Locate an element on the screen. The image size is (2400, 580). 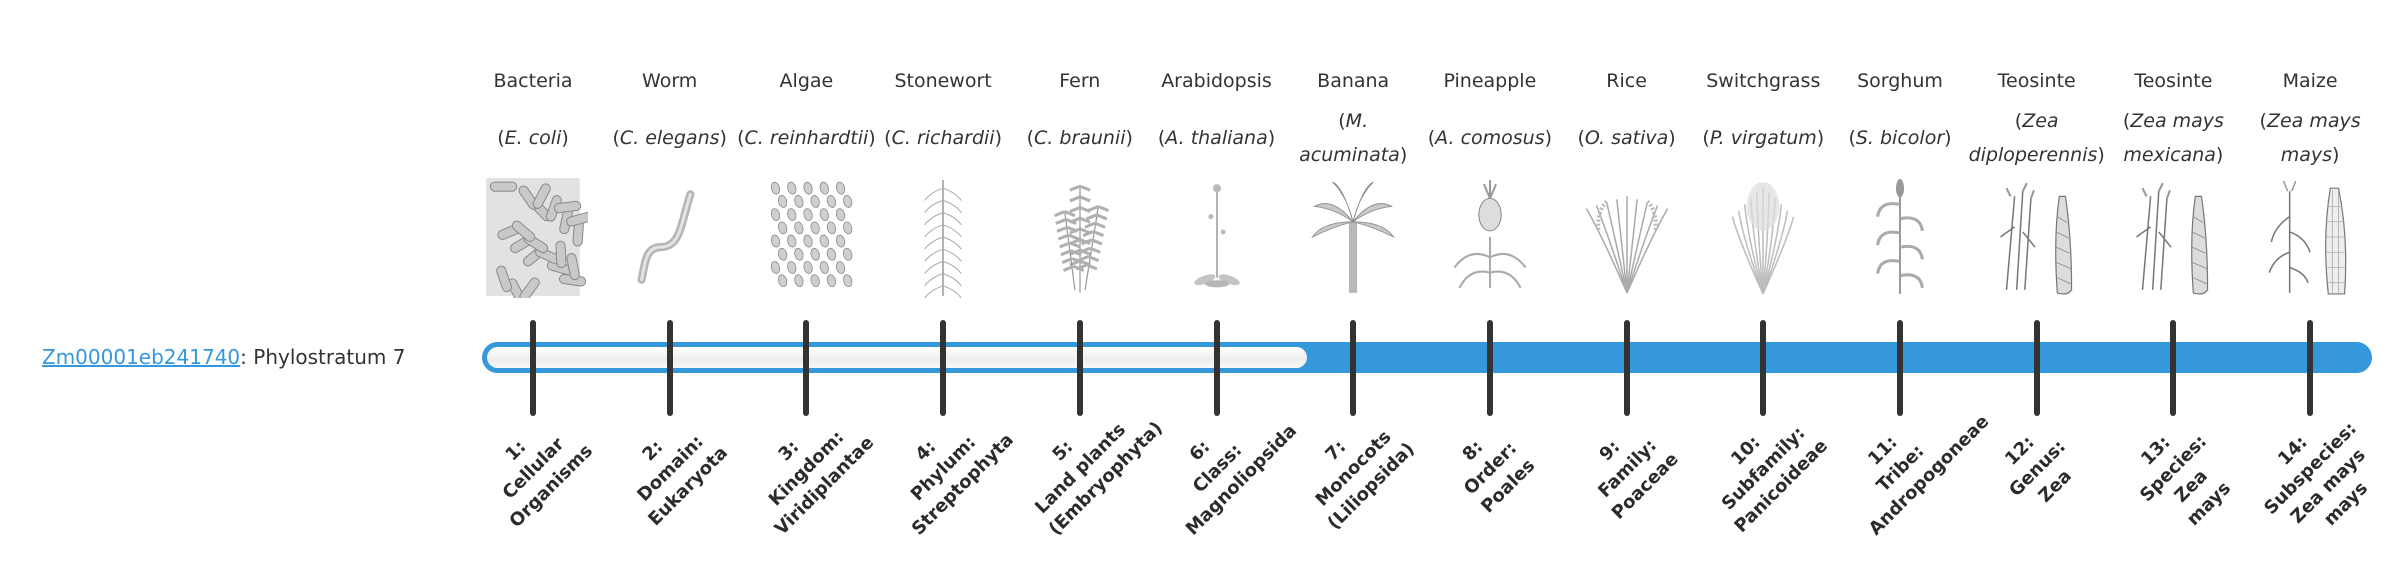
stratum-label: 1: Cellular Organisms is located at coordinates (547, 482).